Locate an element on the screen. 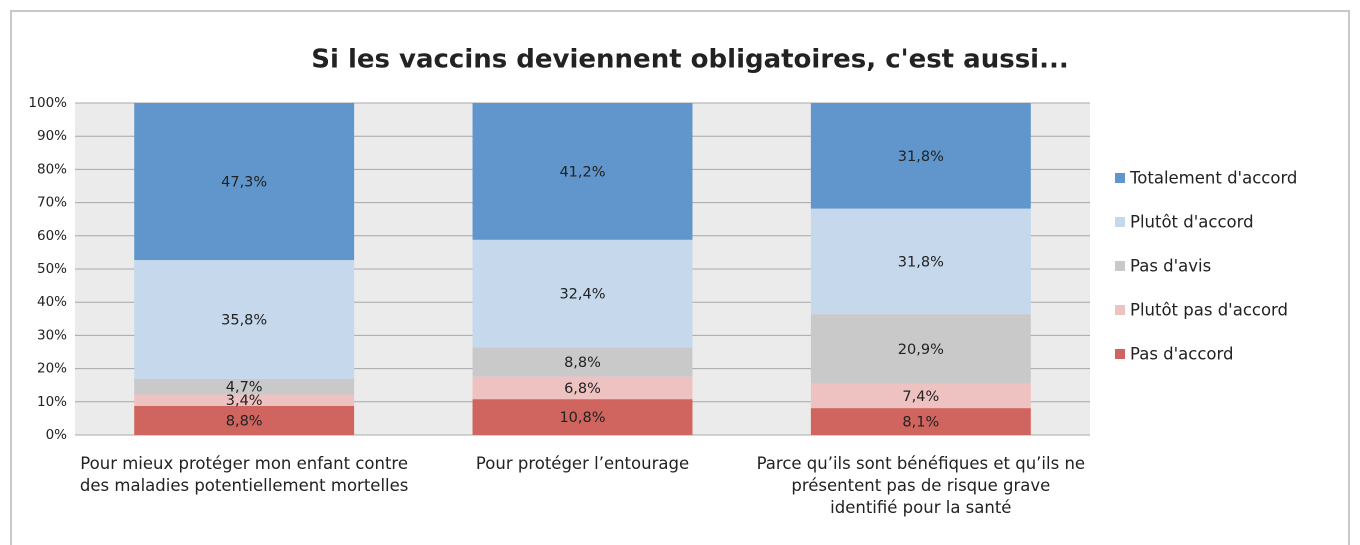 Image resolution: width=1360 pixels, height=545 pixels. legend-label: Plutôt d'accord is located at coordinates (1192, 222).